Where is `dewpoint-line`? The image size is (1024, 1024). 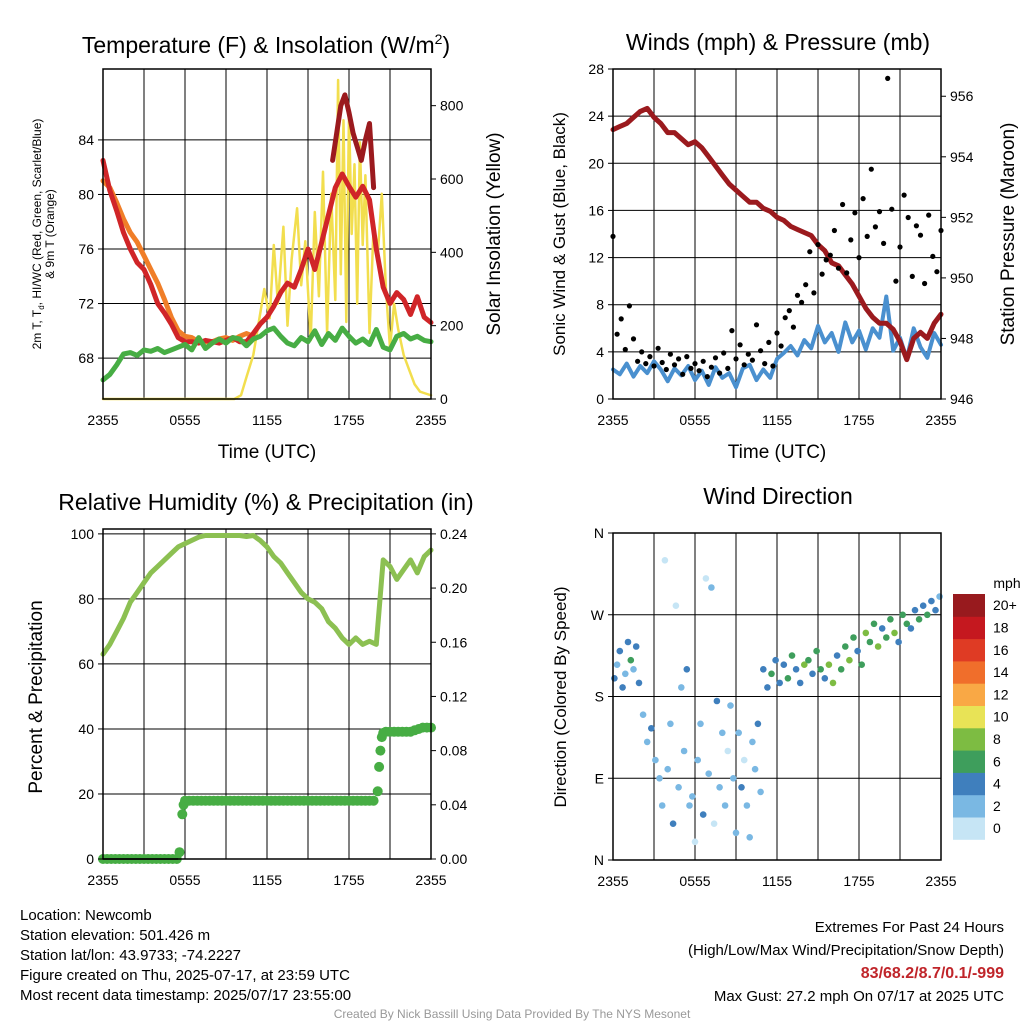
dewpoint-line is located at coordinates (267, 354).